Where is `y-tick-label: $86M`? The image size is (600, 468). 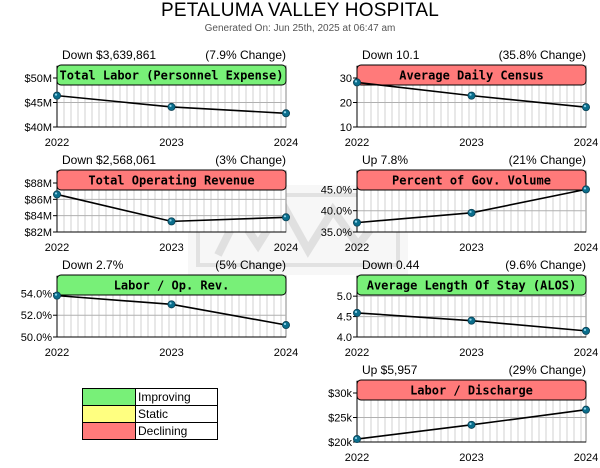
y-tick-label: $86M is located at coordinates (38, 200).